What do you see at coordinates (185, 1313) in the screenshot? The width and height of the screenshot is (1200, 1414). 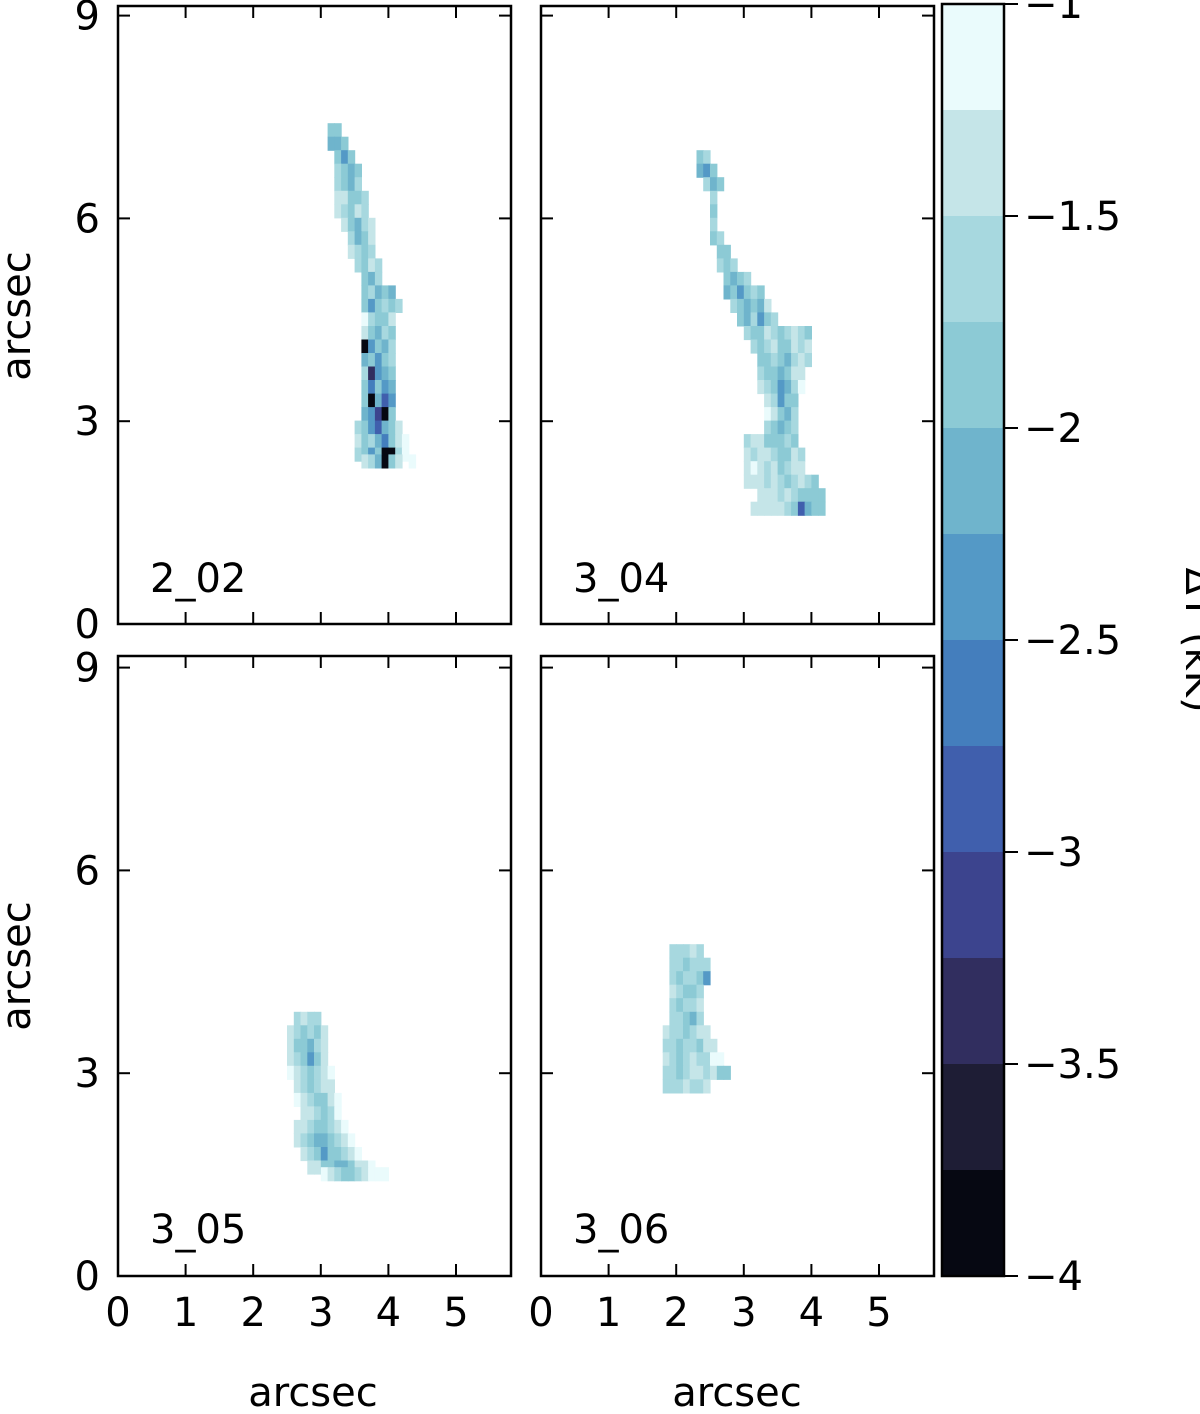 I see `x-tick-label: 1` at bounding box center [185, 1313].